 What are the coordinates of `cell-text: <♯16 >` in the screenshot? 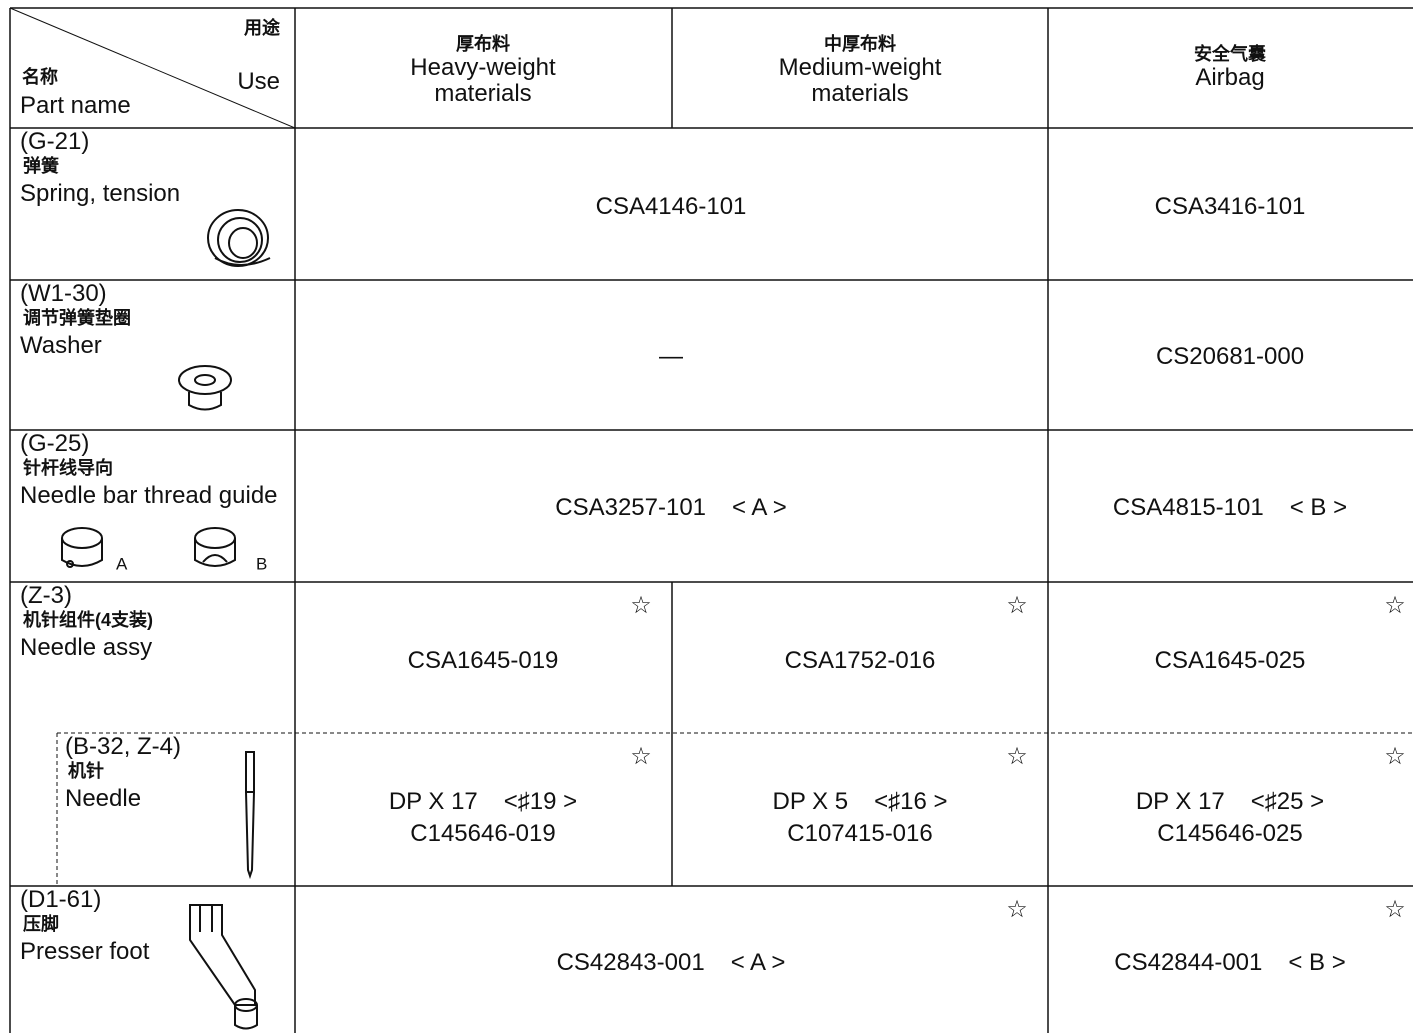 It's located at (911, 801).